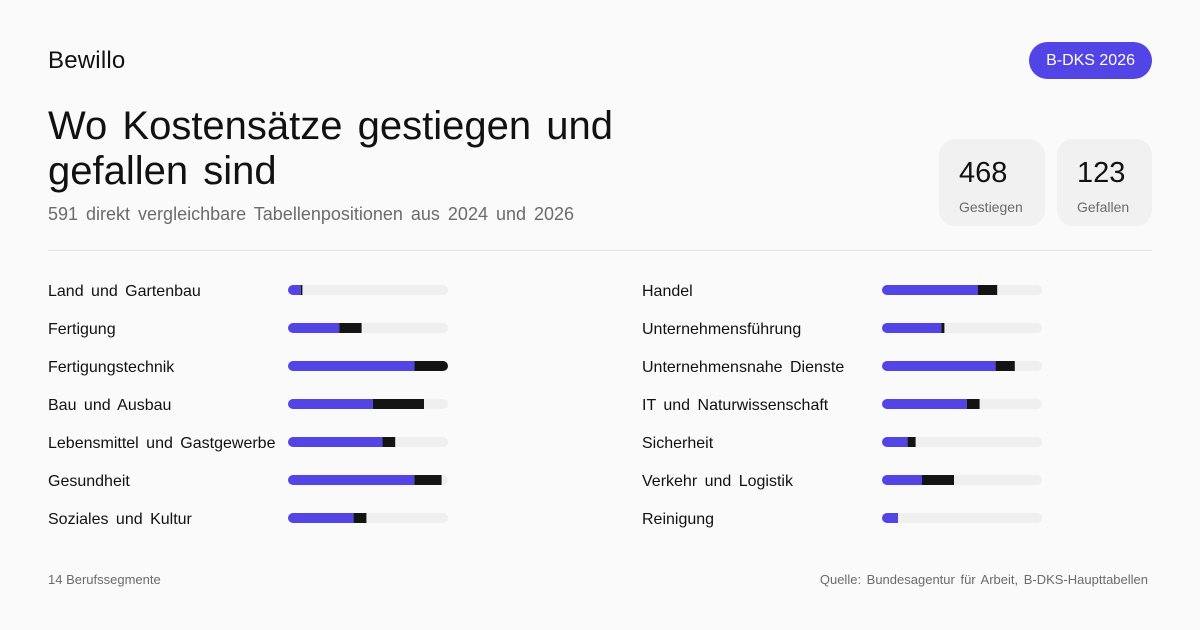 The height and width of the screenshot is (630, 1200). I want to click on segment-label: Bau und Ausbau, so click(109, 405).